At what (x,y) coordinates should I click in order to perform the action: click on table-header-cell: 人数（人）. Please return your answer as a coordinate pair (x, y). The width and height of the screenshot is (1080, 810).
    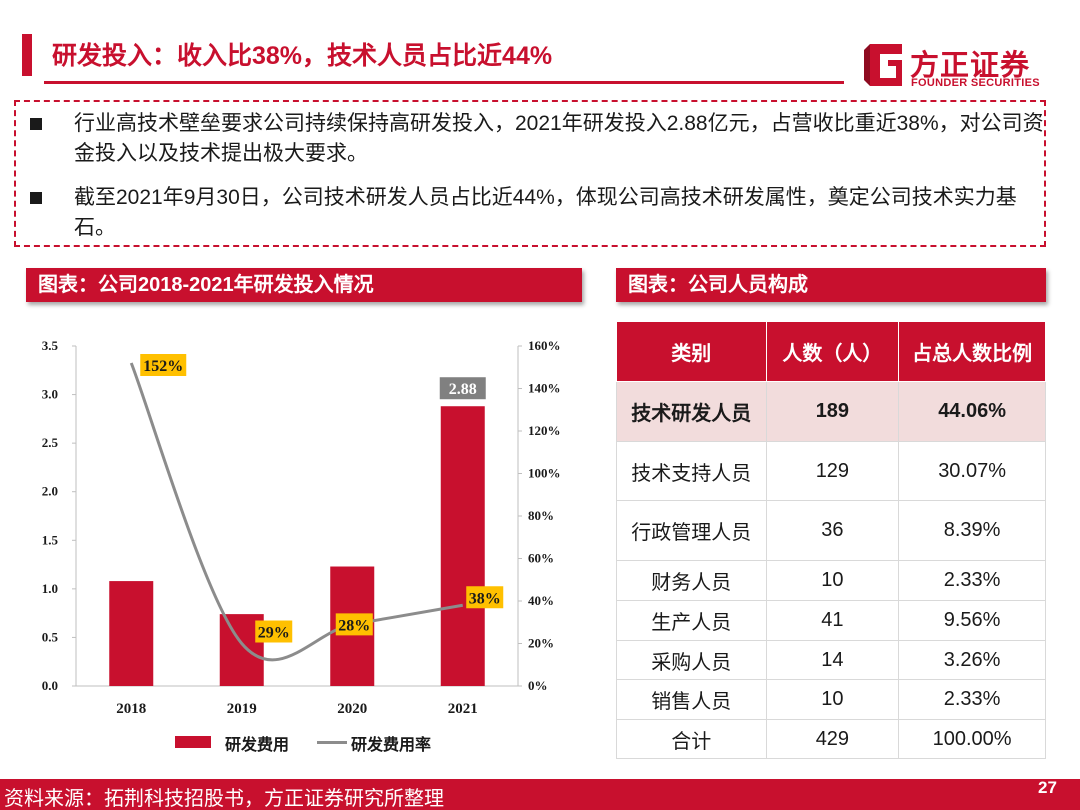
    Looking at the image, I should click on (832, 351).